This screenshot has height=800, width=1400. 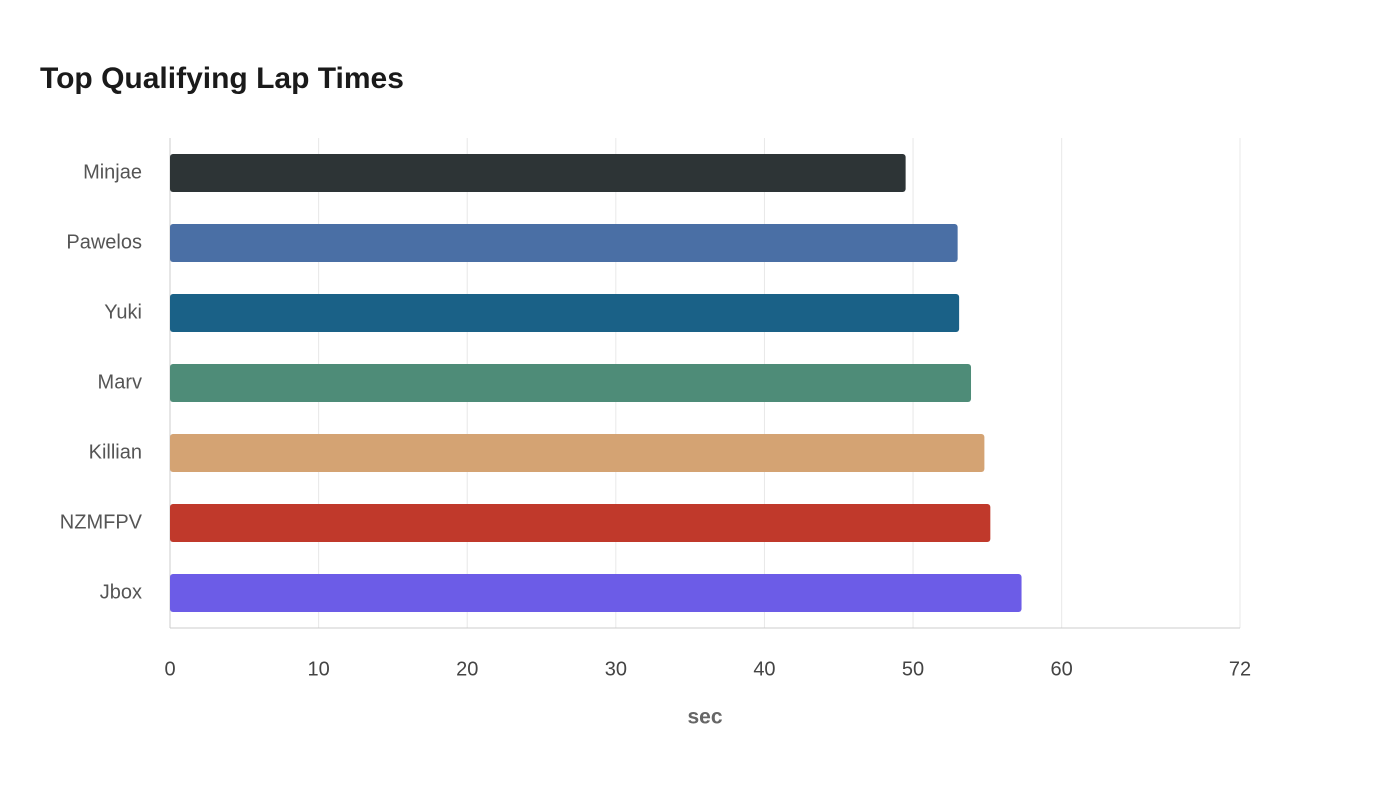 I want to click on x-tick-label: 0, so click(x=169, y=669).